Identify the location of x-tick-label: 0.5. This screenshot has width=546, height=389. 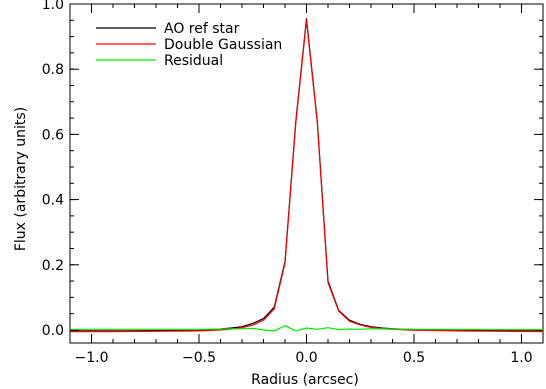
(414, 358).